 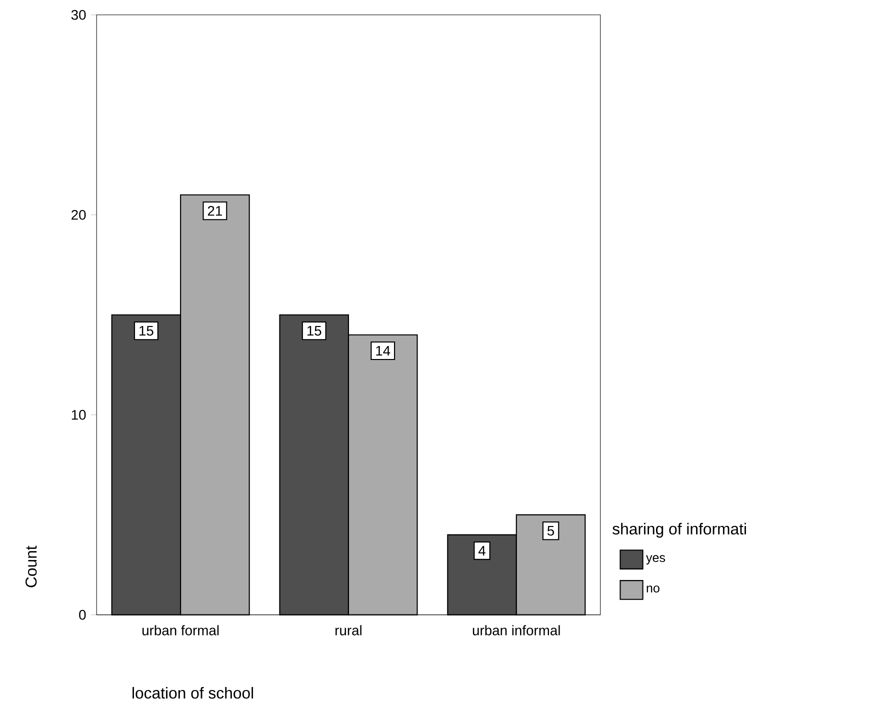 I want to click on data-label: 4, so click(x=482, y=551).